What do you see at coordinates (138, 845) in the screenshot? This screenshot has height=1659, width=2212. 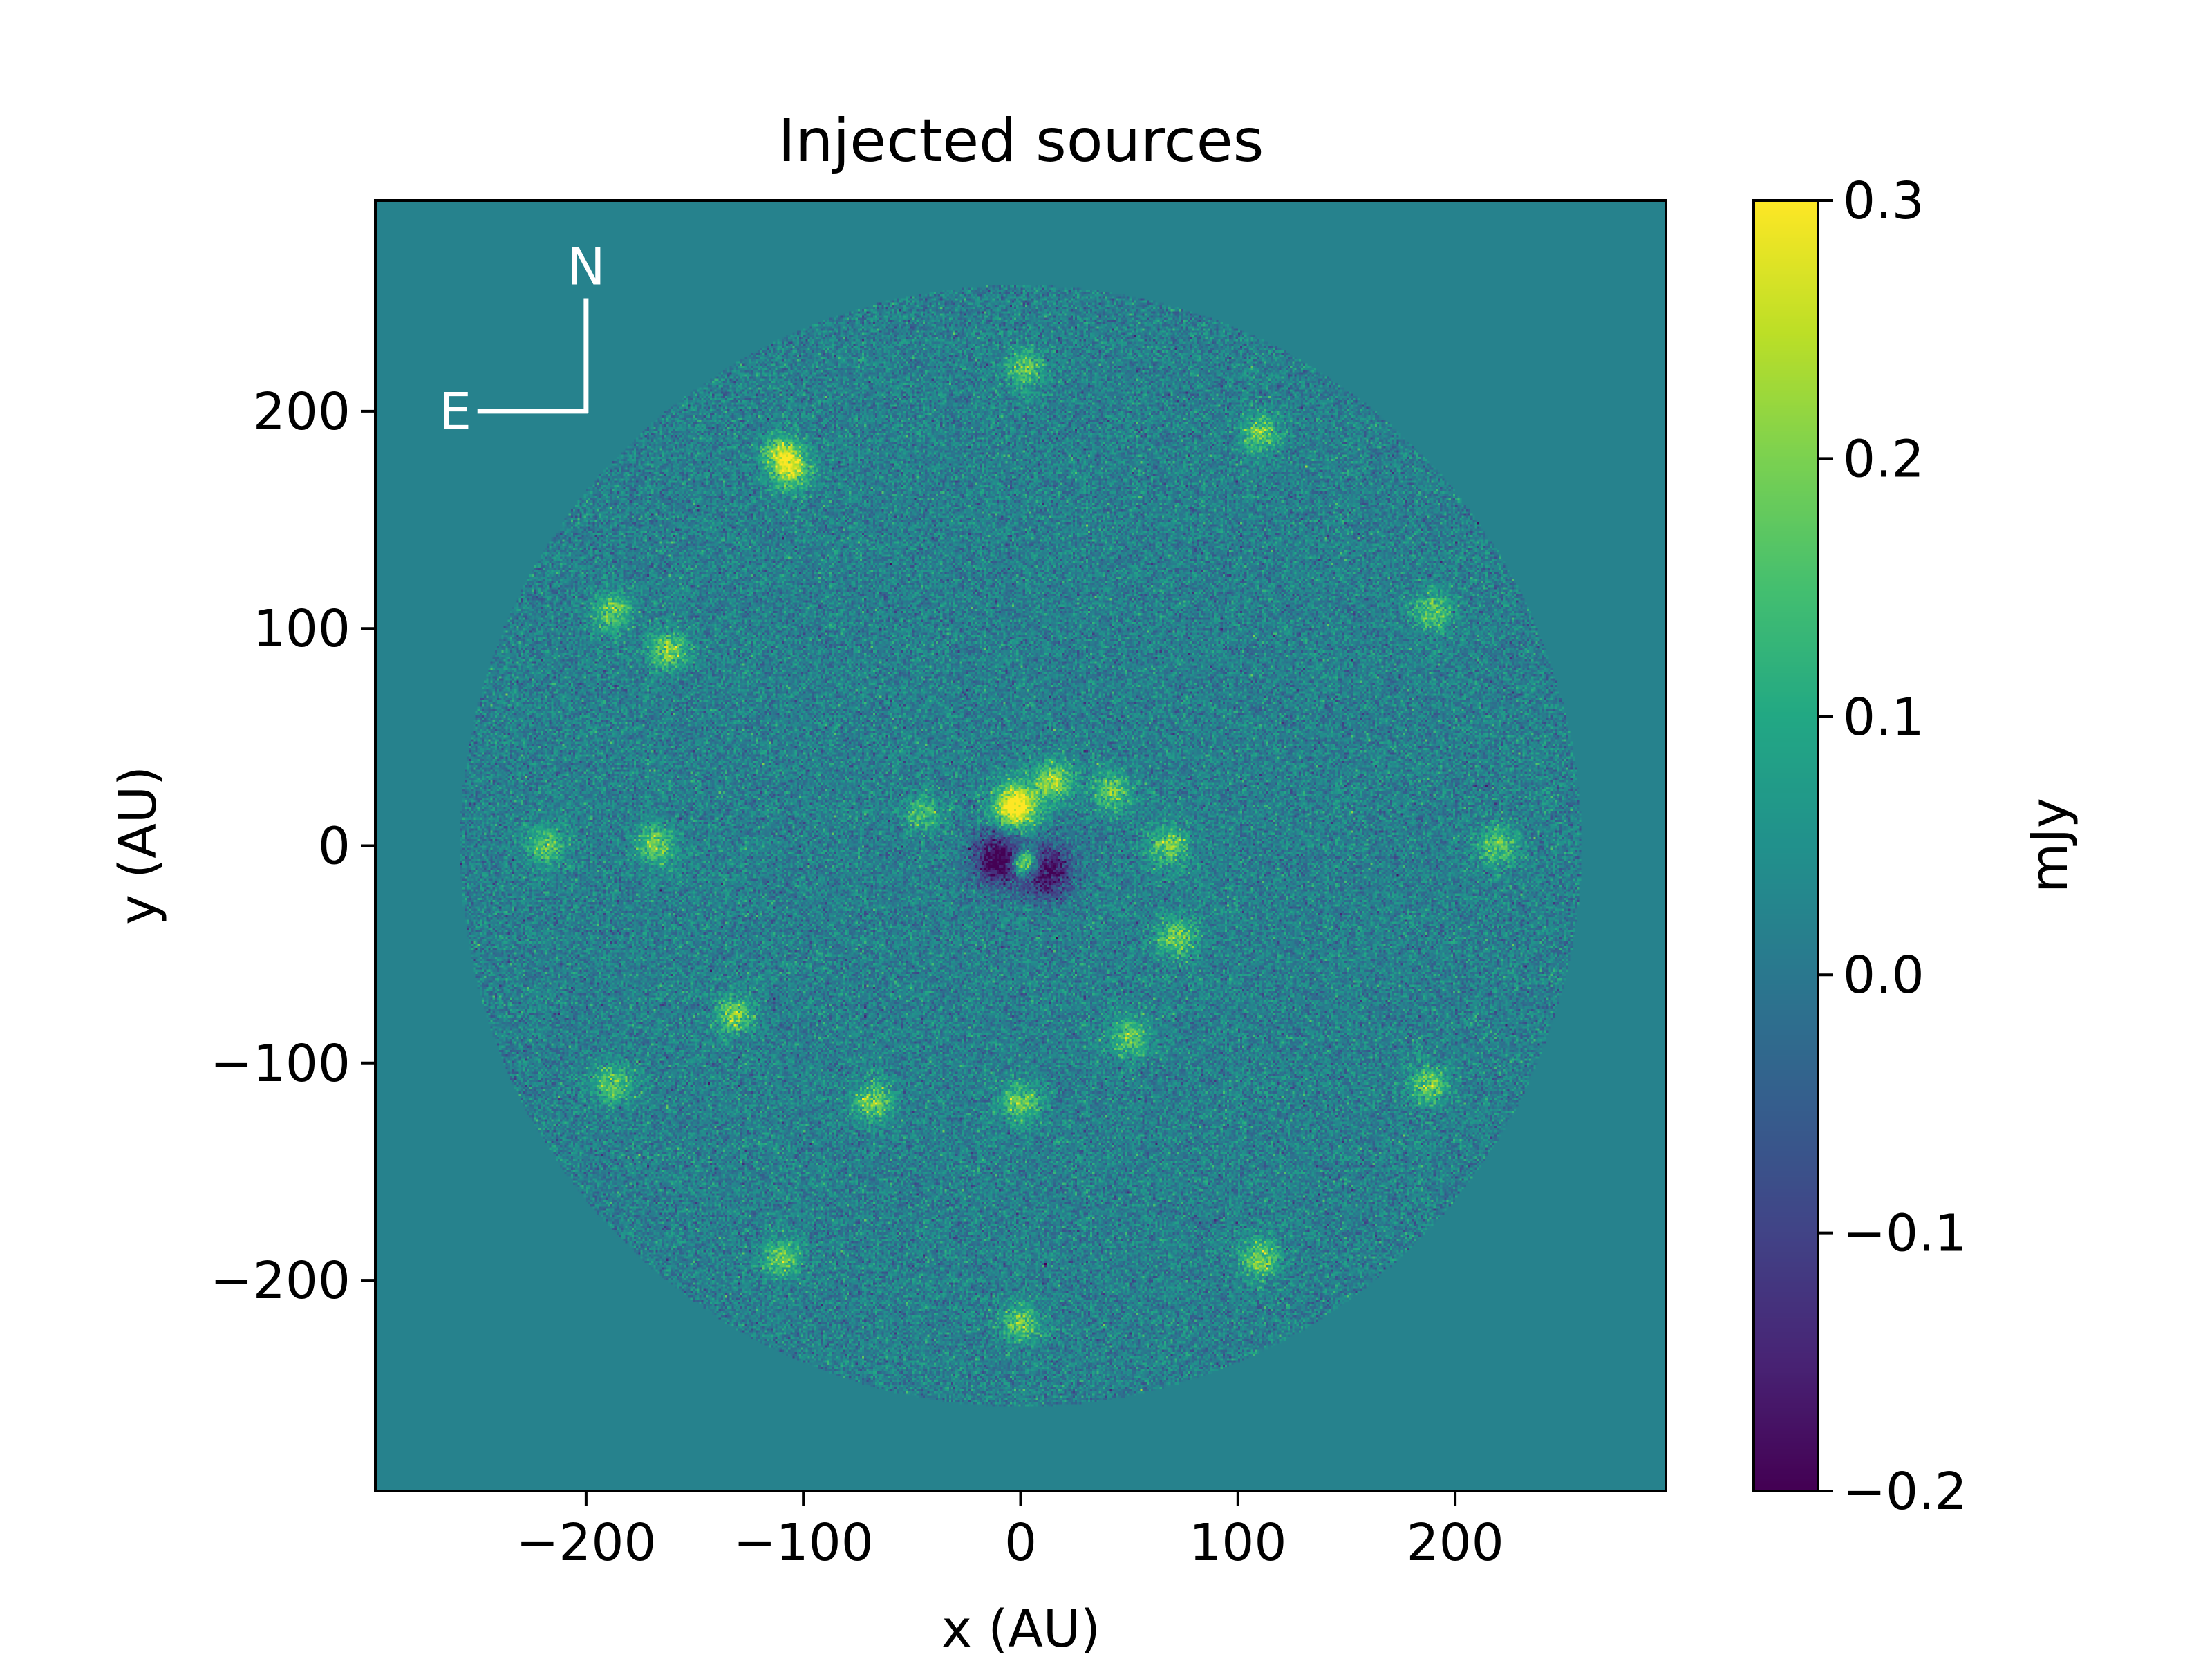 I see `y-axis-label: y (AU)` at bounding box center [138, 845].